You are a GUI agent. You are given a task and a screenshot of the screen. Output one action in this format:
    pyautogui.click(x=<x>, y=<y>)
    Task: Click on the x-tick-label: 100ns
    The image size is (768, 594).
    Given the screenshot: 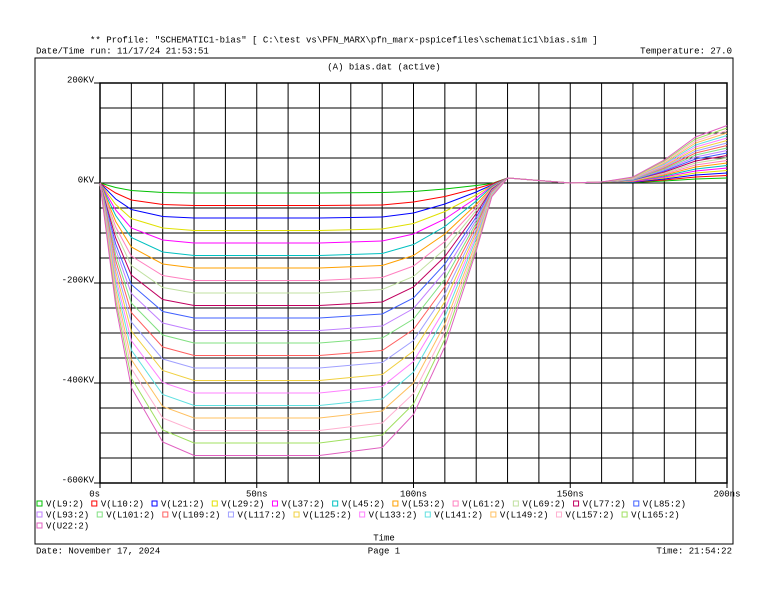 What is the action you would take?
    pyautogui.click(x=413, y=494)
    